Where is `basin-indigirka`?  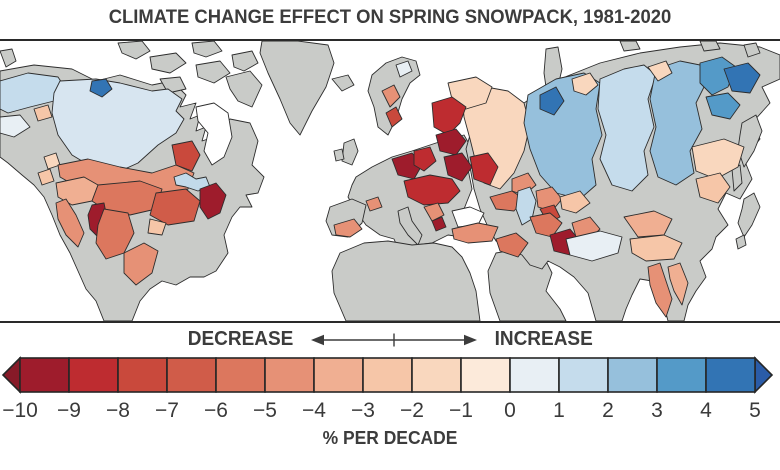
basin-indigirka is located at coordinates (723, 106).